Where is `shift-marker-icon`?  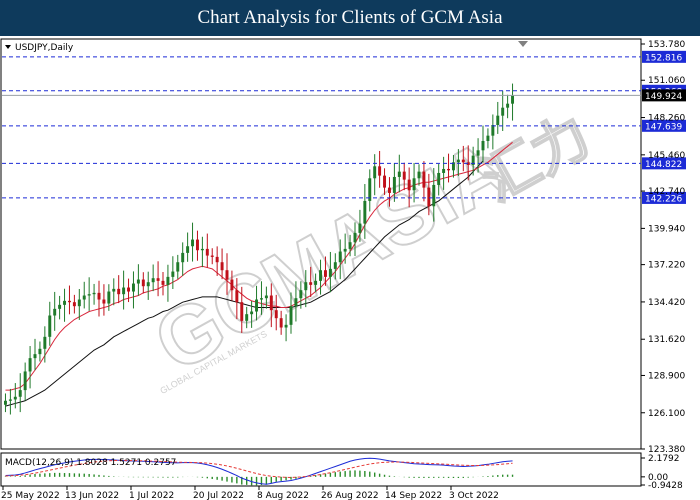
shift-marker-icon is located at coordinates (523, 44).